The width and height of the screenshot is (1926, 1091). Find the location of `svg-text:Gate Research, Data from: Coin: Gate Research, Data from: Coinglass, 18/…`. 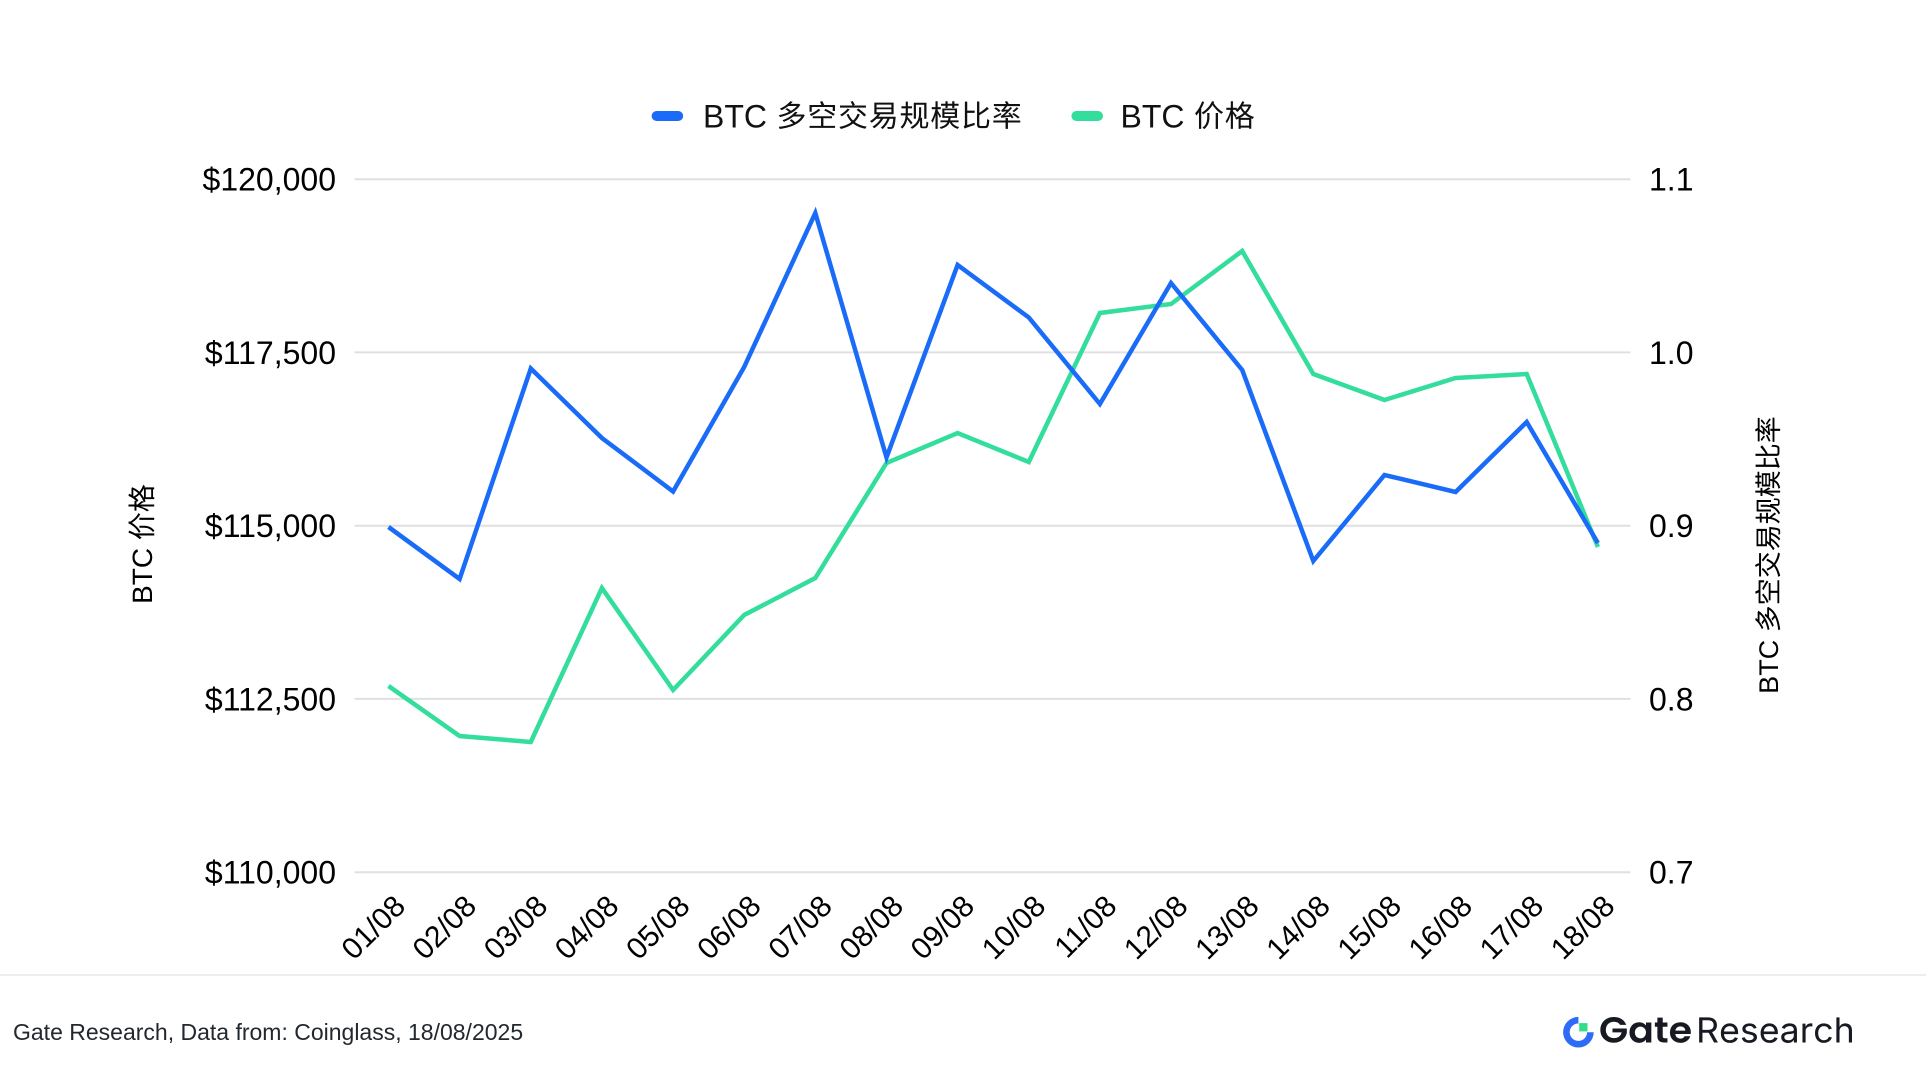

svg-text:Gate Research, Data from: Coin: Gate Research, Data from: Coinglass, 18/… is located at coordinates (268, 1032).